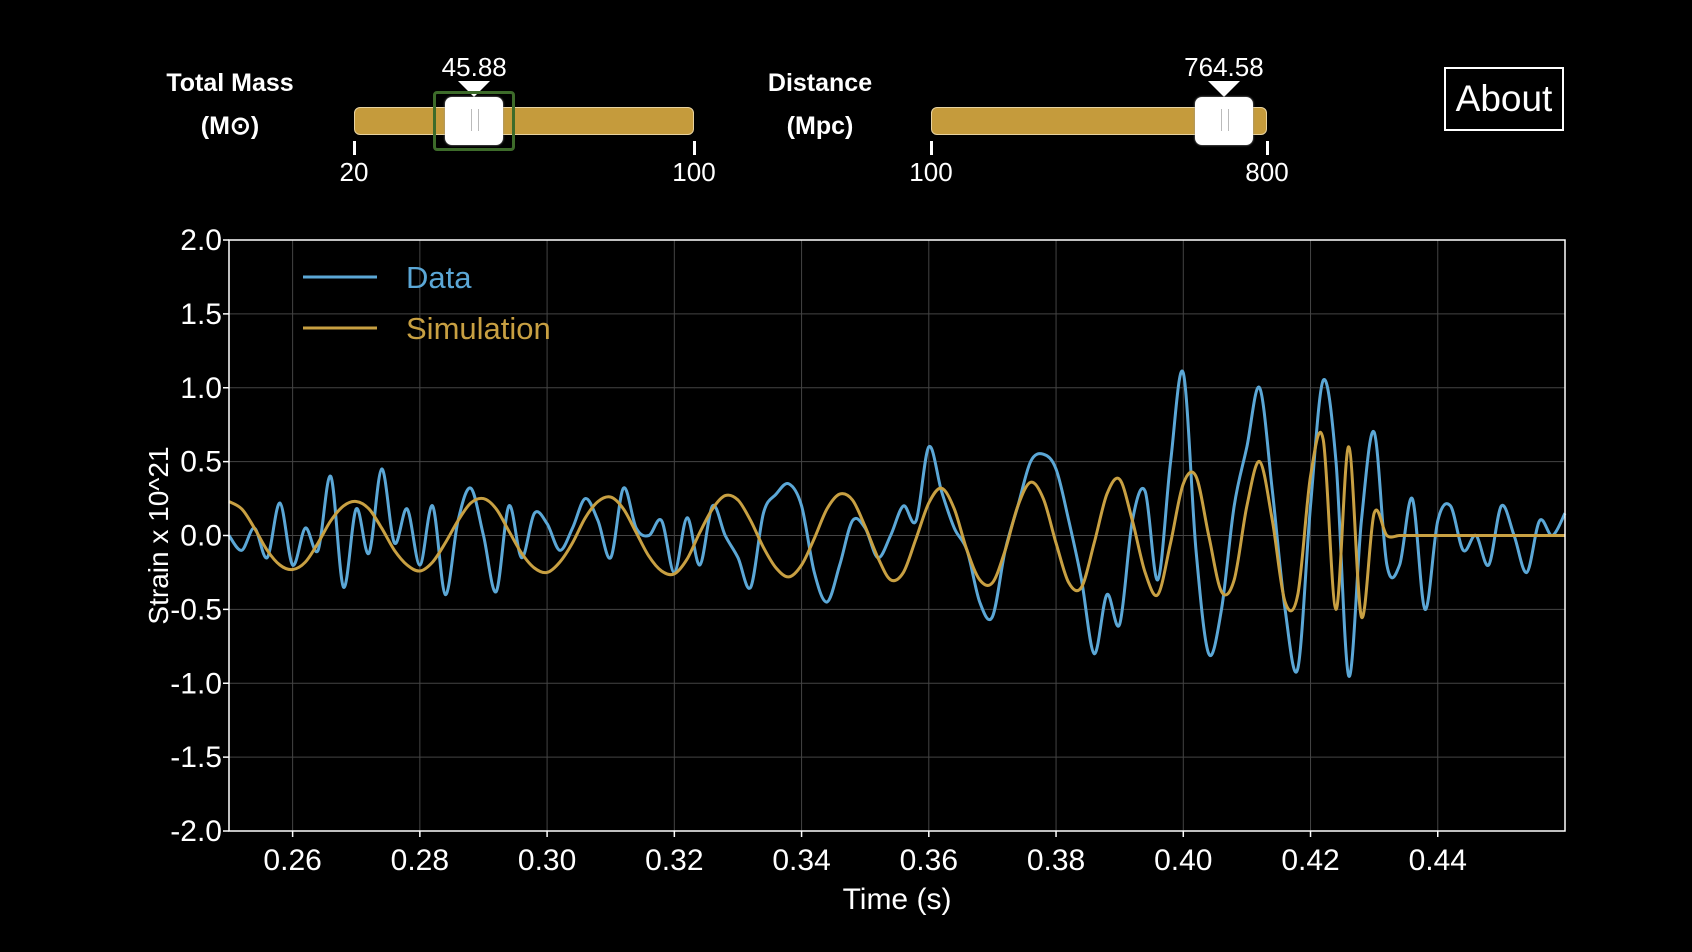  I want to click on x-tick-label: 0.40, so click(1183, 860).